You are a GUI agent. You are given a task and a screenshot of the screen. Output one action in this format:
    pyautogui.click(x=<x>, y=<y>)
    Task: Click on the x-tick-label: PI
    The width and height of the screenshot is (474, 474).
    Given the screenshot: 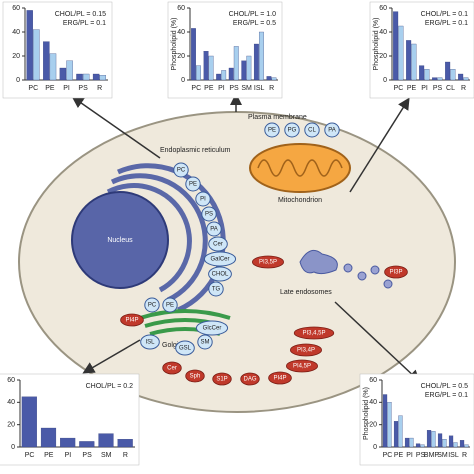 What is the action you would take?
    pyautogui.click(x=424, y=88)
    